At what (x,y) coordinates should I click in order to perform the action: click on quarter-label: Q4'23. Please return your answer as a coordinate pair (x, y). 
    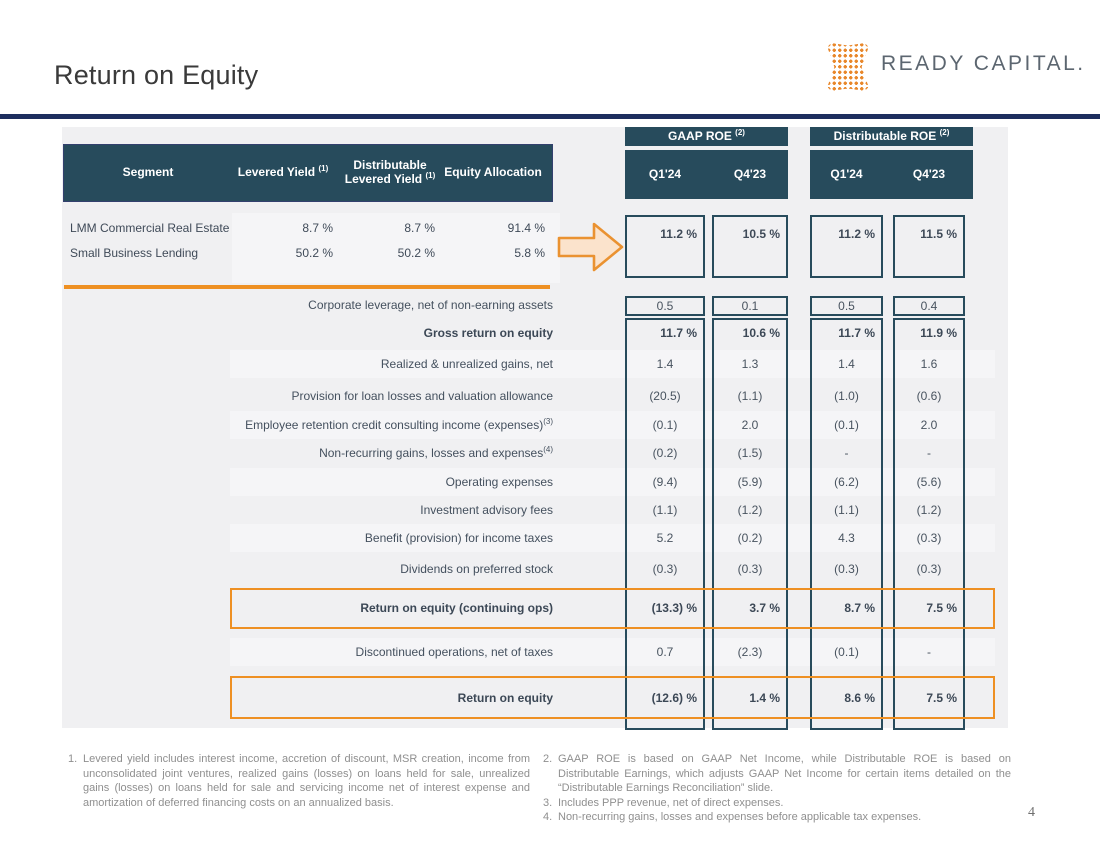
    Looking at the image, I should click on (929, 174).